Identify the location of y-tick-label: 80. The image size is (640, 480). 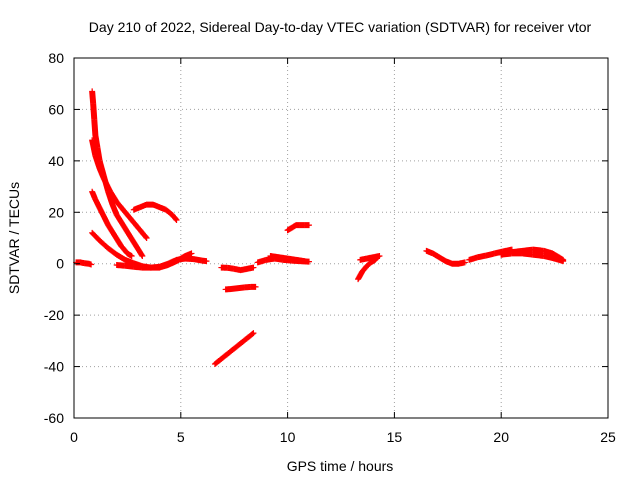
(56, 58).